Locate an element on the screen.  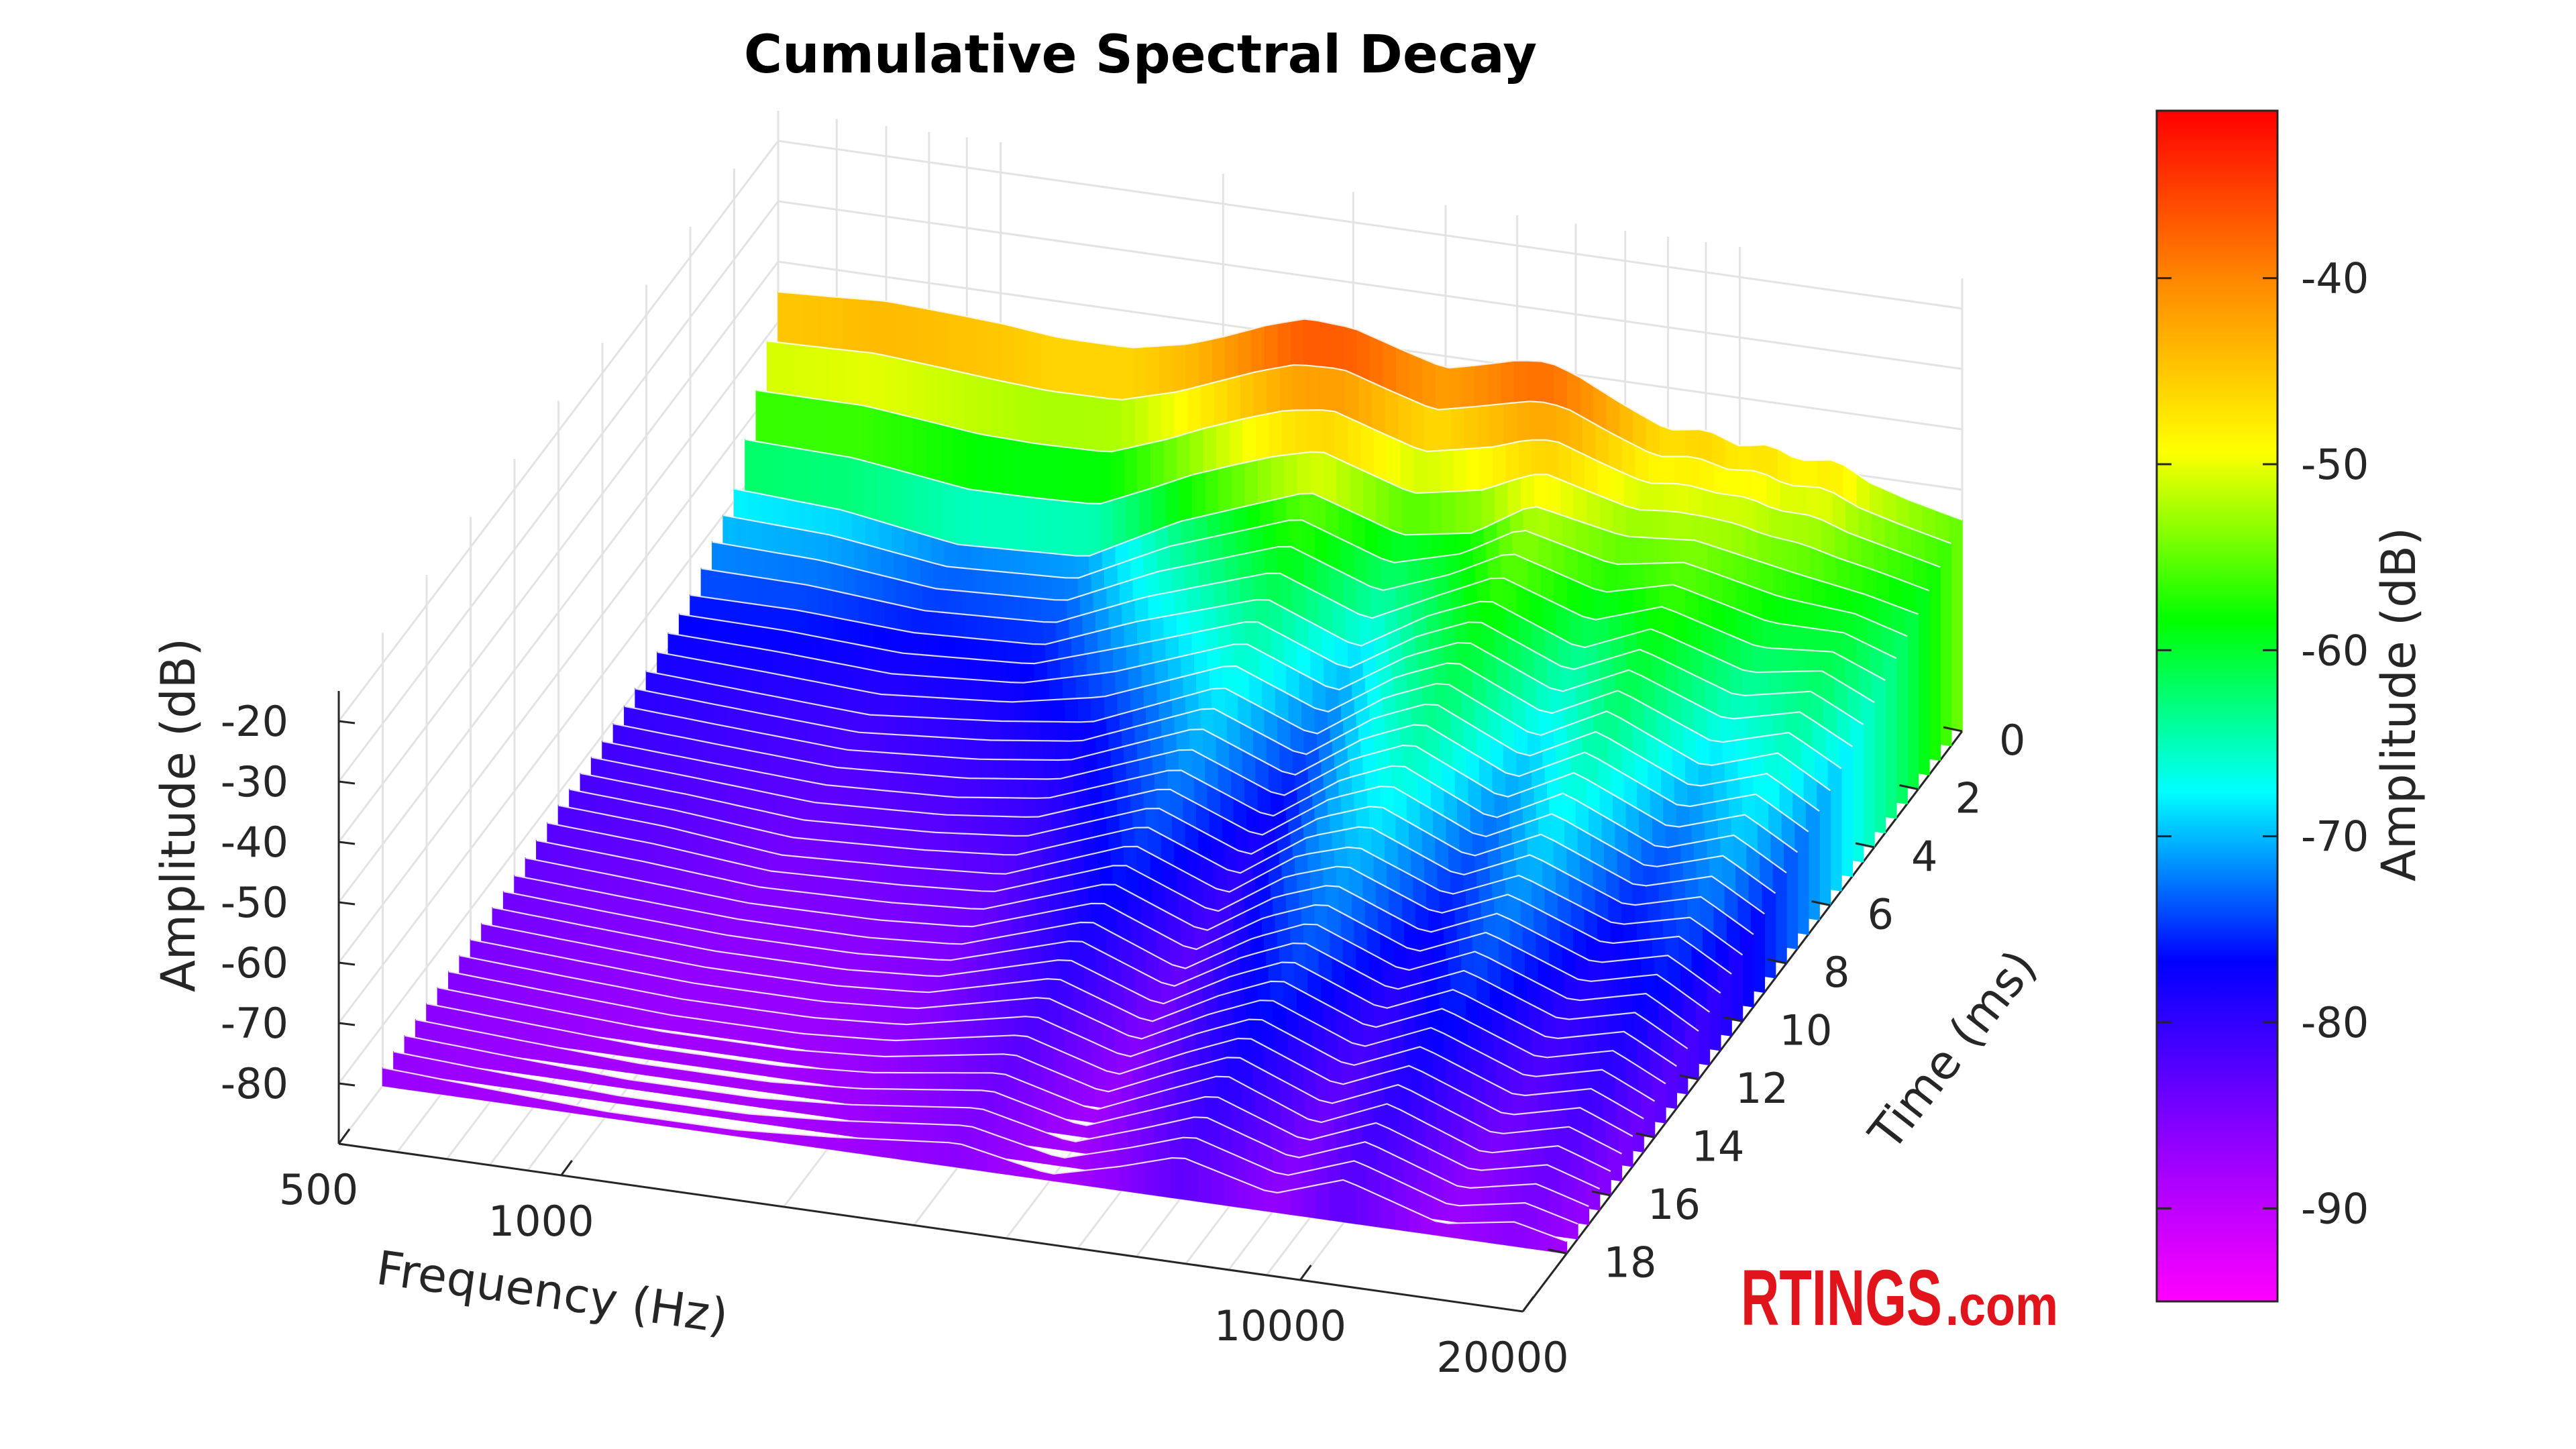
brand-suffix: .com is located at coordinates (2001, 1305).